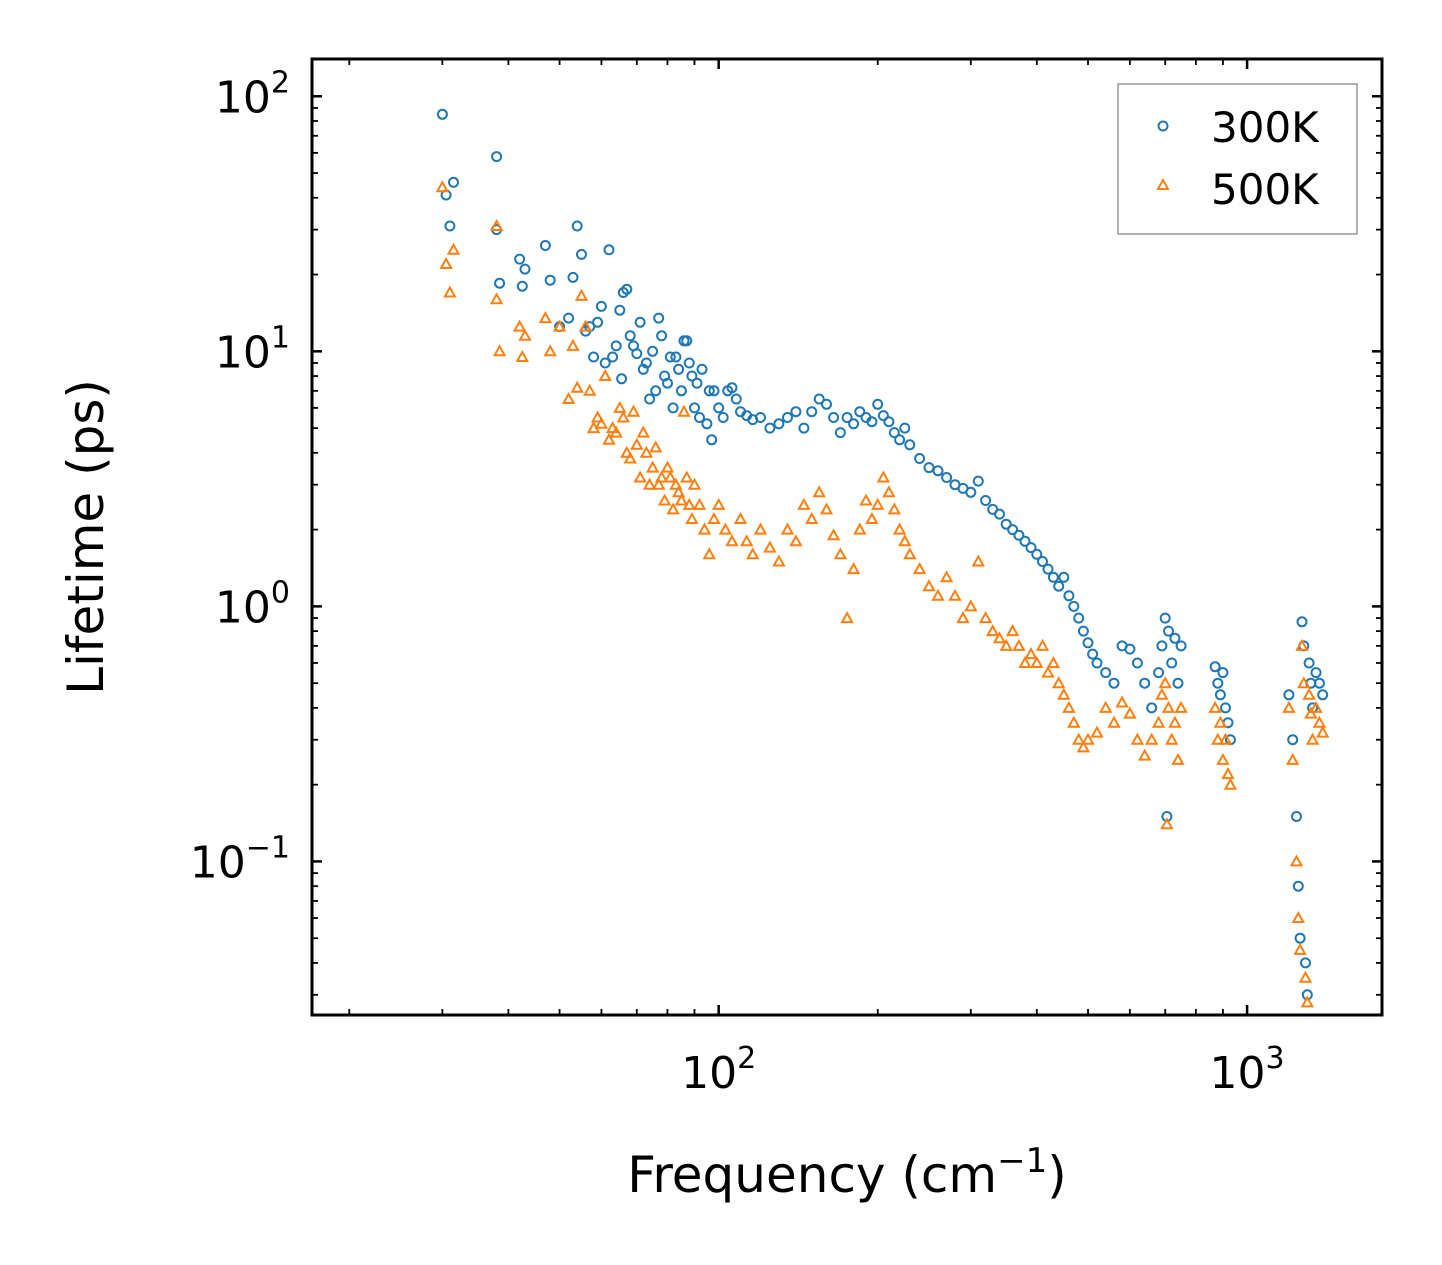 This screenshot has width=1442, height=1265. Describe the element at coordinates (1163, 126) in the screenshot. I see `legend-marker-300k` at that location.